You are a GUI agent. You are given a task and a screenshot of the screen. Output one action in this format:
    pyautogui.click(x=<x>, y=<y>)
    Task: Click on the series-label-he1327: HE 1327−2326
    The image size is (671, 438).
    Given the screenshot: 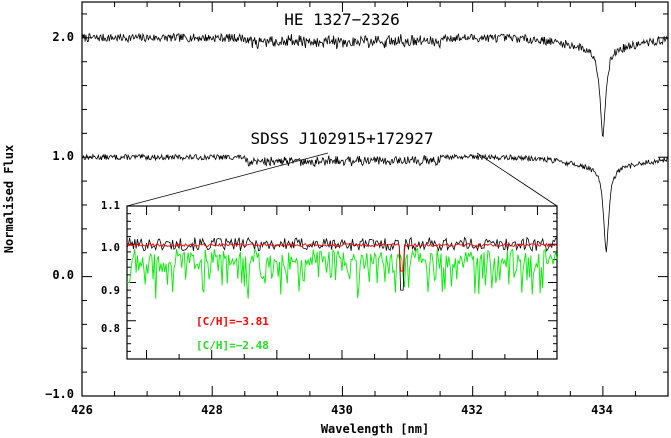 What is the action you would take?
    pyautogui.click(x=342, y=19)
    